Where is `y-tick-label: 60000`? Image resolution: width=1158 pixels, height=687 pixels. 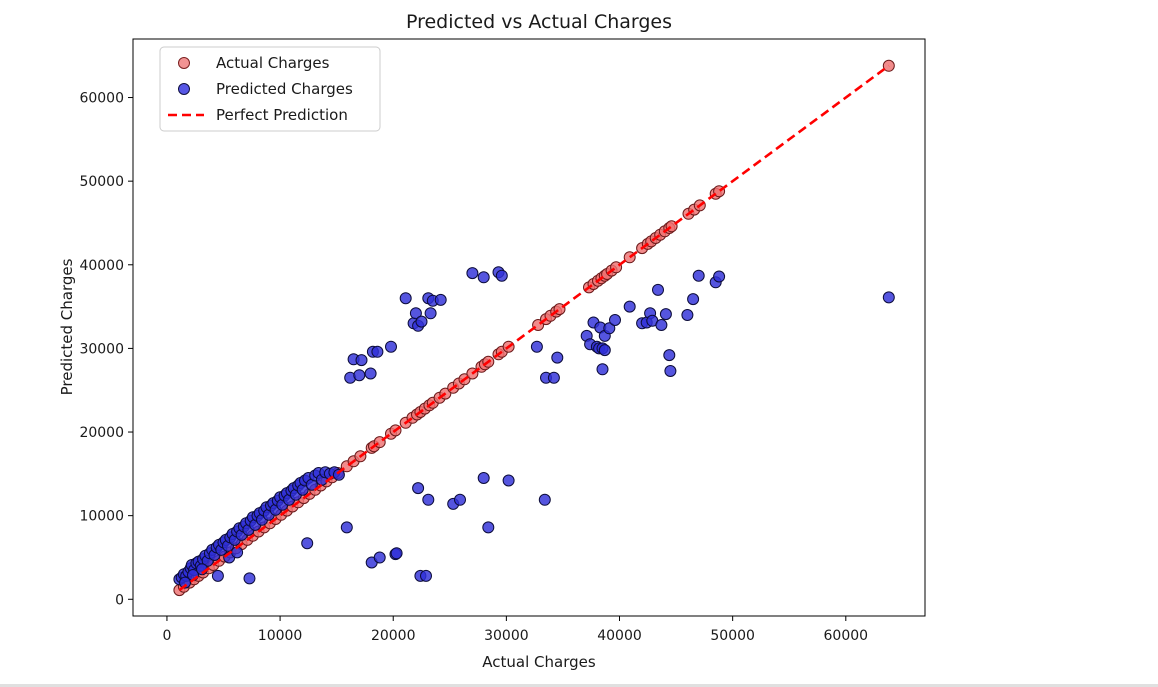 y-tick-label: 60000 is located at coordinates (101, 99).